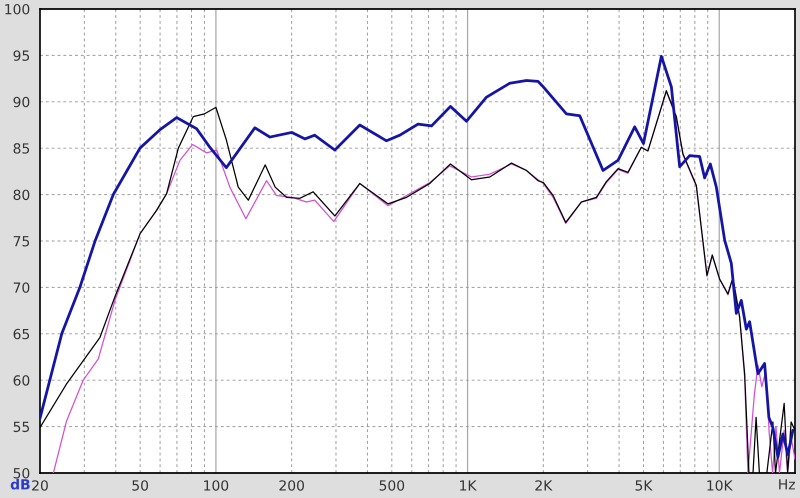 The height and width of the screenshot is (498, 800). I want to click on x-tick-label: 1K, so click(468, 485).